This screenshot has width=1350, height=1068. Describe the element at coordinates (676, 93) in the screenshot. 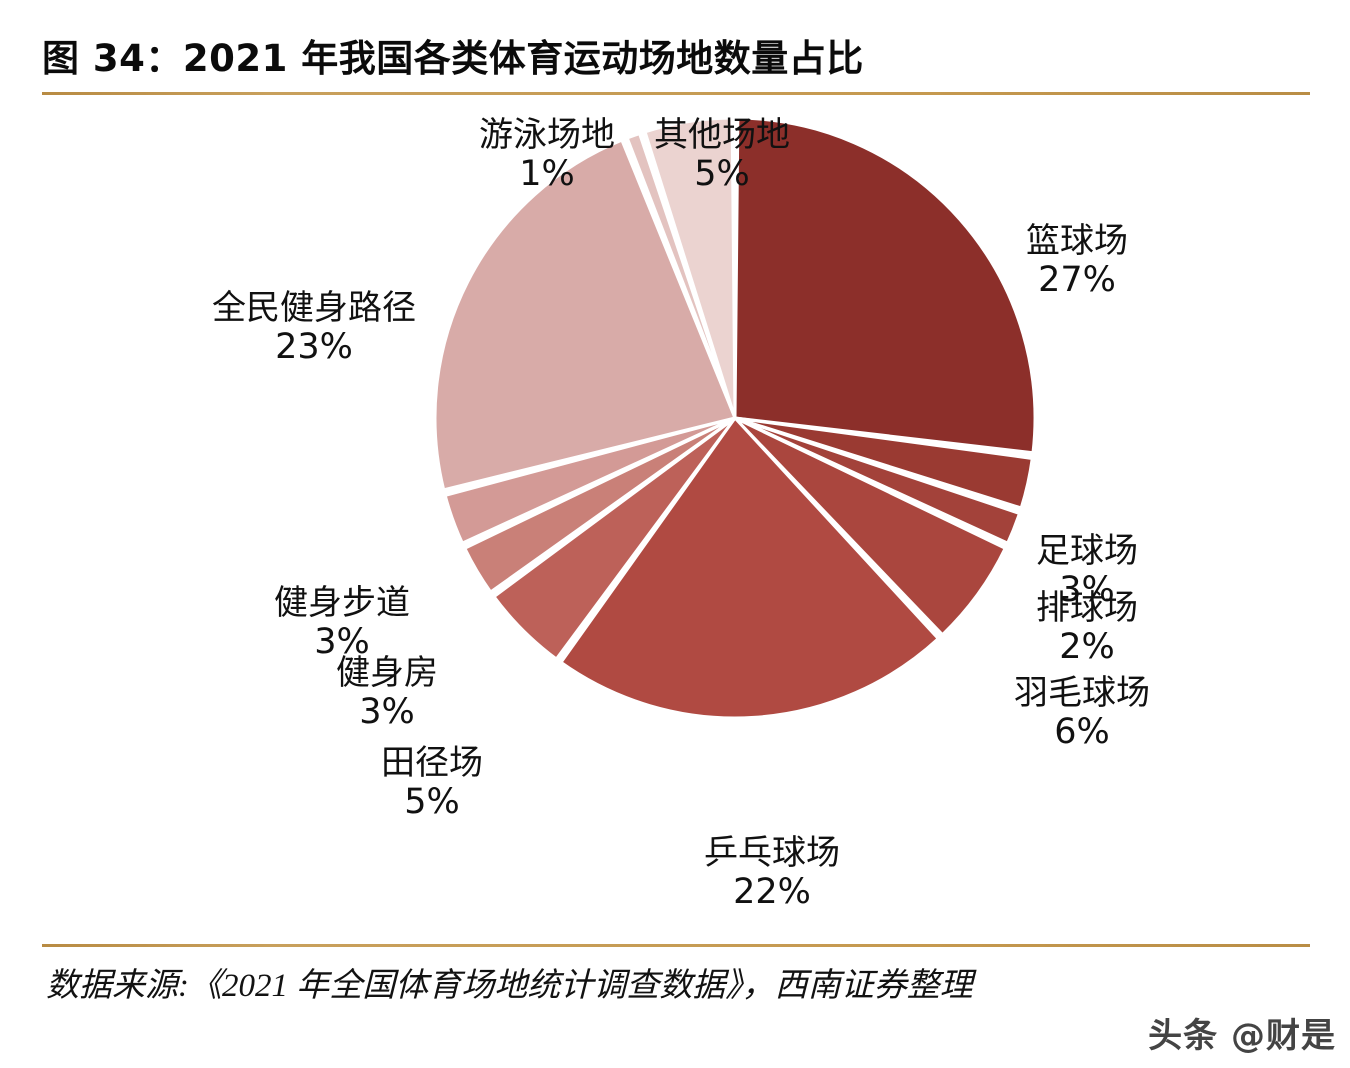

I see `title-divider-rule` at that location.